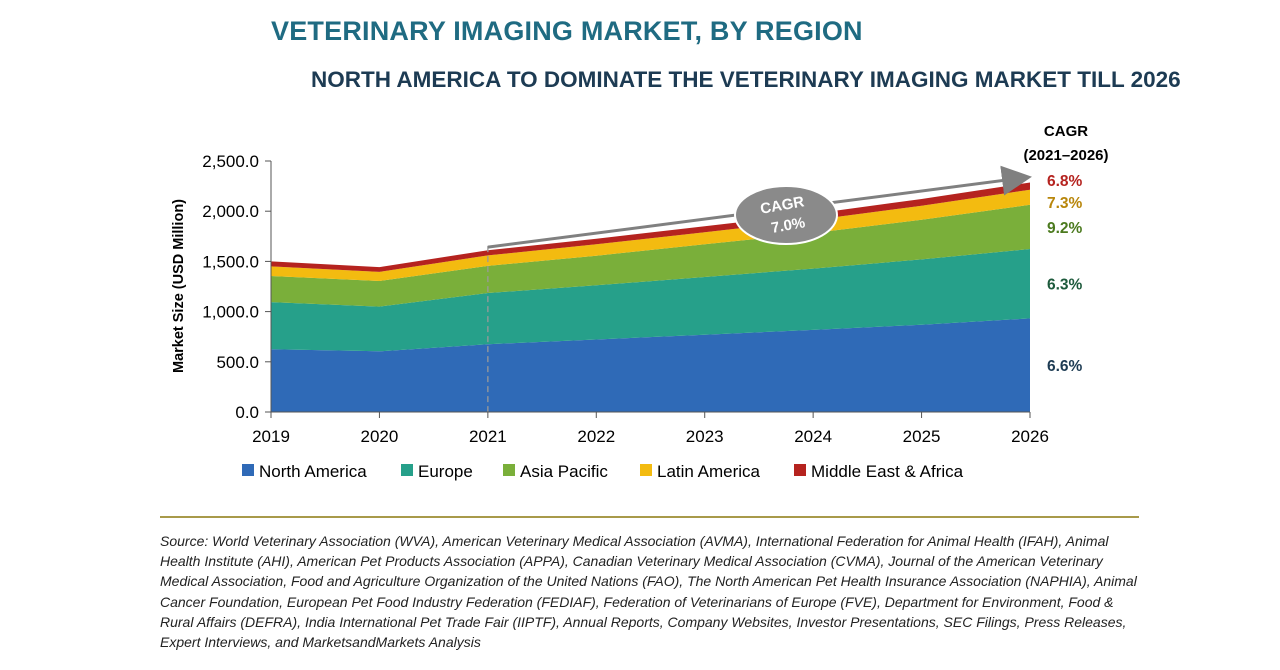 The height and width of the screenshot is (670, 1280). I want to click on y-tick-label: 0.0, so click(247, 412).